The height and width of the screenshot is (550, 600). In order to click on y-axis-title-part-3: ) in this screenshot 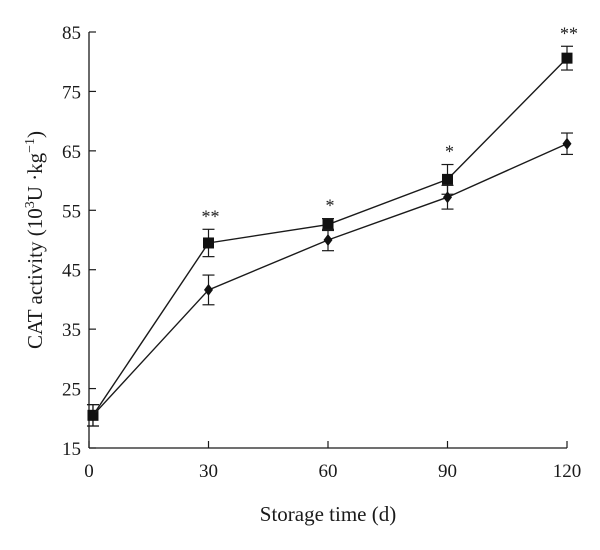, I will do `click(35, 134)`.